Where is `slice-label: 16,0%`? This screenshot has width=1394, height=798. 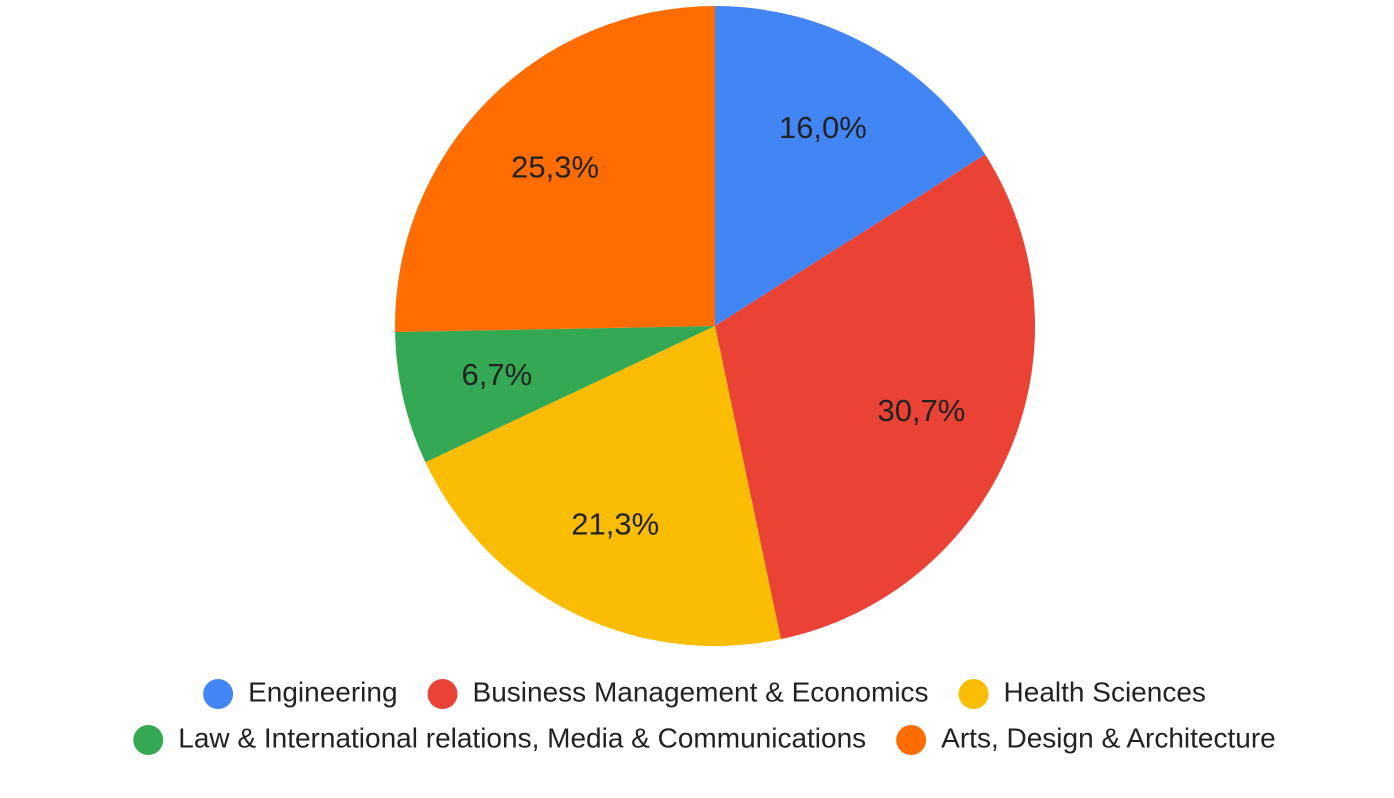
slice-label: 16,0% is located at coordinates (823, 127).